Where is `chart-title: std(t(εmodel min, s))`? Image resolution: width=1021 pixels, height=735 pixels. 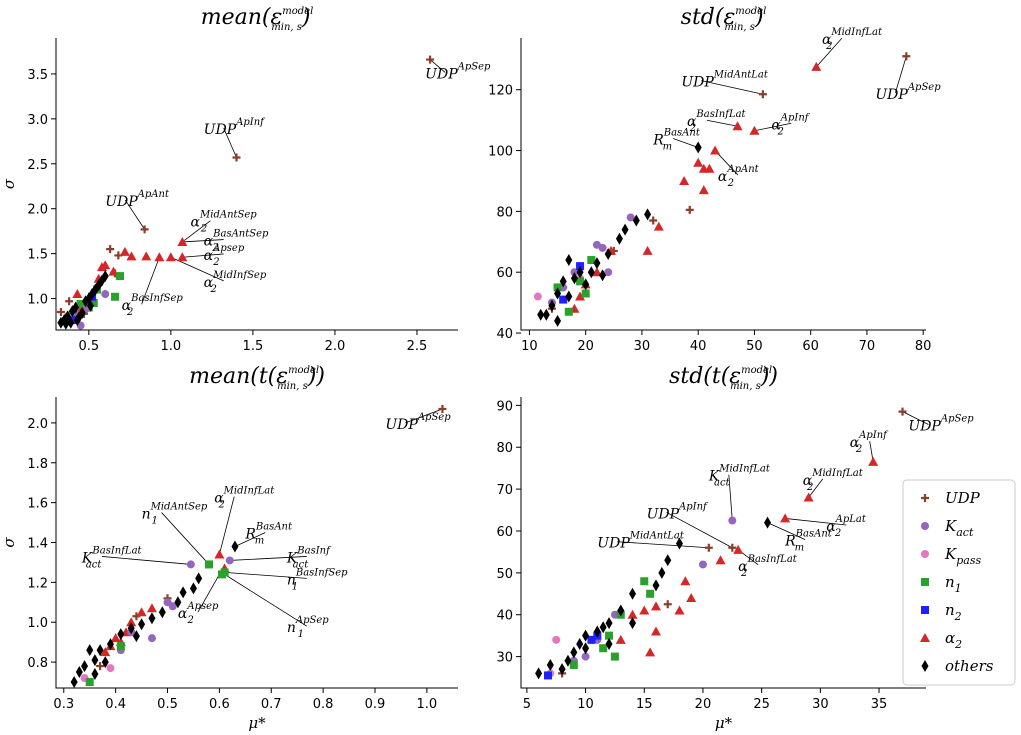
chart-title: std(t(εmodel min, s)) is located at coordinates (723, 378).